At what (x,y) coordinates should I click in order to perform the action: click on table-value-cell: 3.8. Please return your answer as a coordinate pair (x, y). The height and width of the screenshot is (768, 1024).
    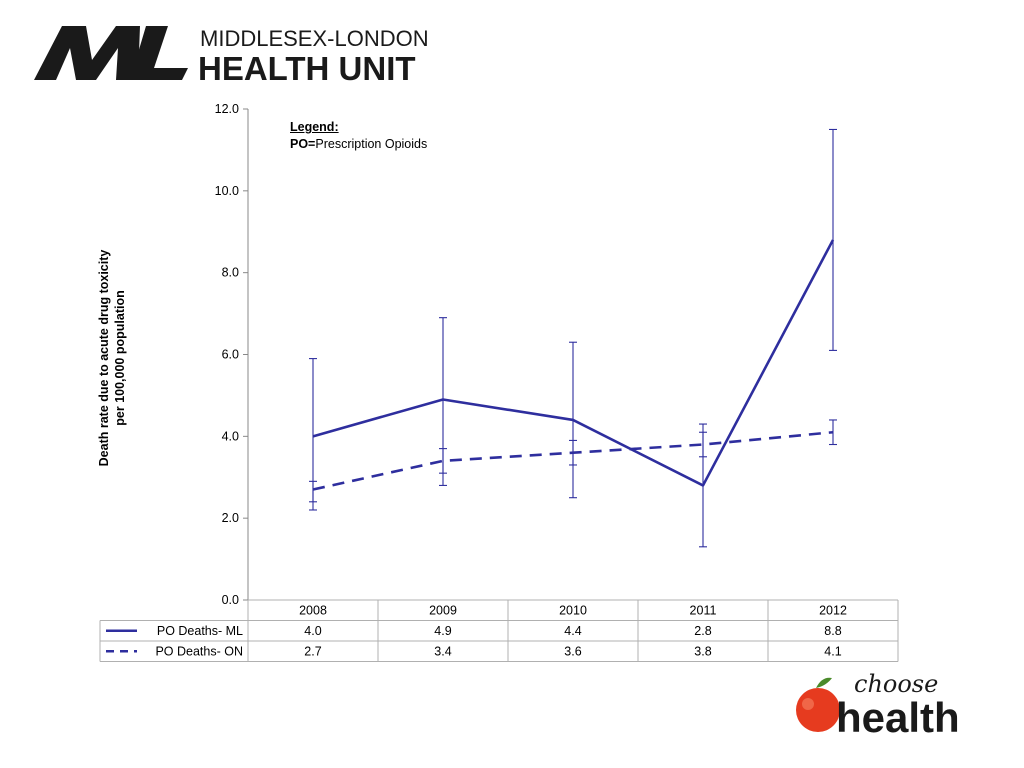
    Looking at the image, I should click on (702, 652).